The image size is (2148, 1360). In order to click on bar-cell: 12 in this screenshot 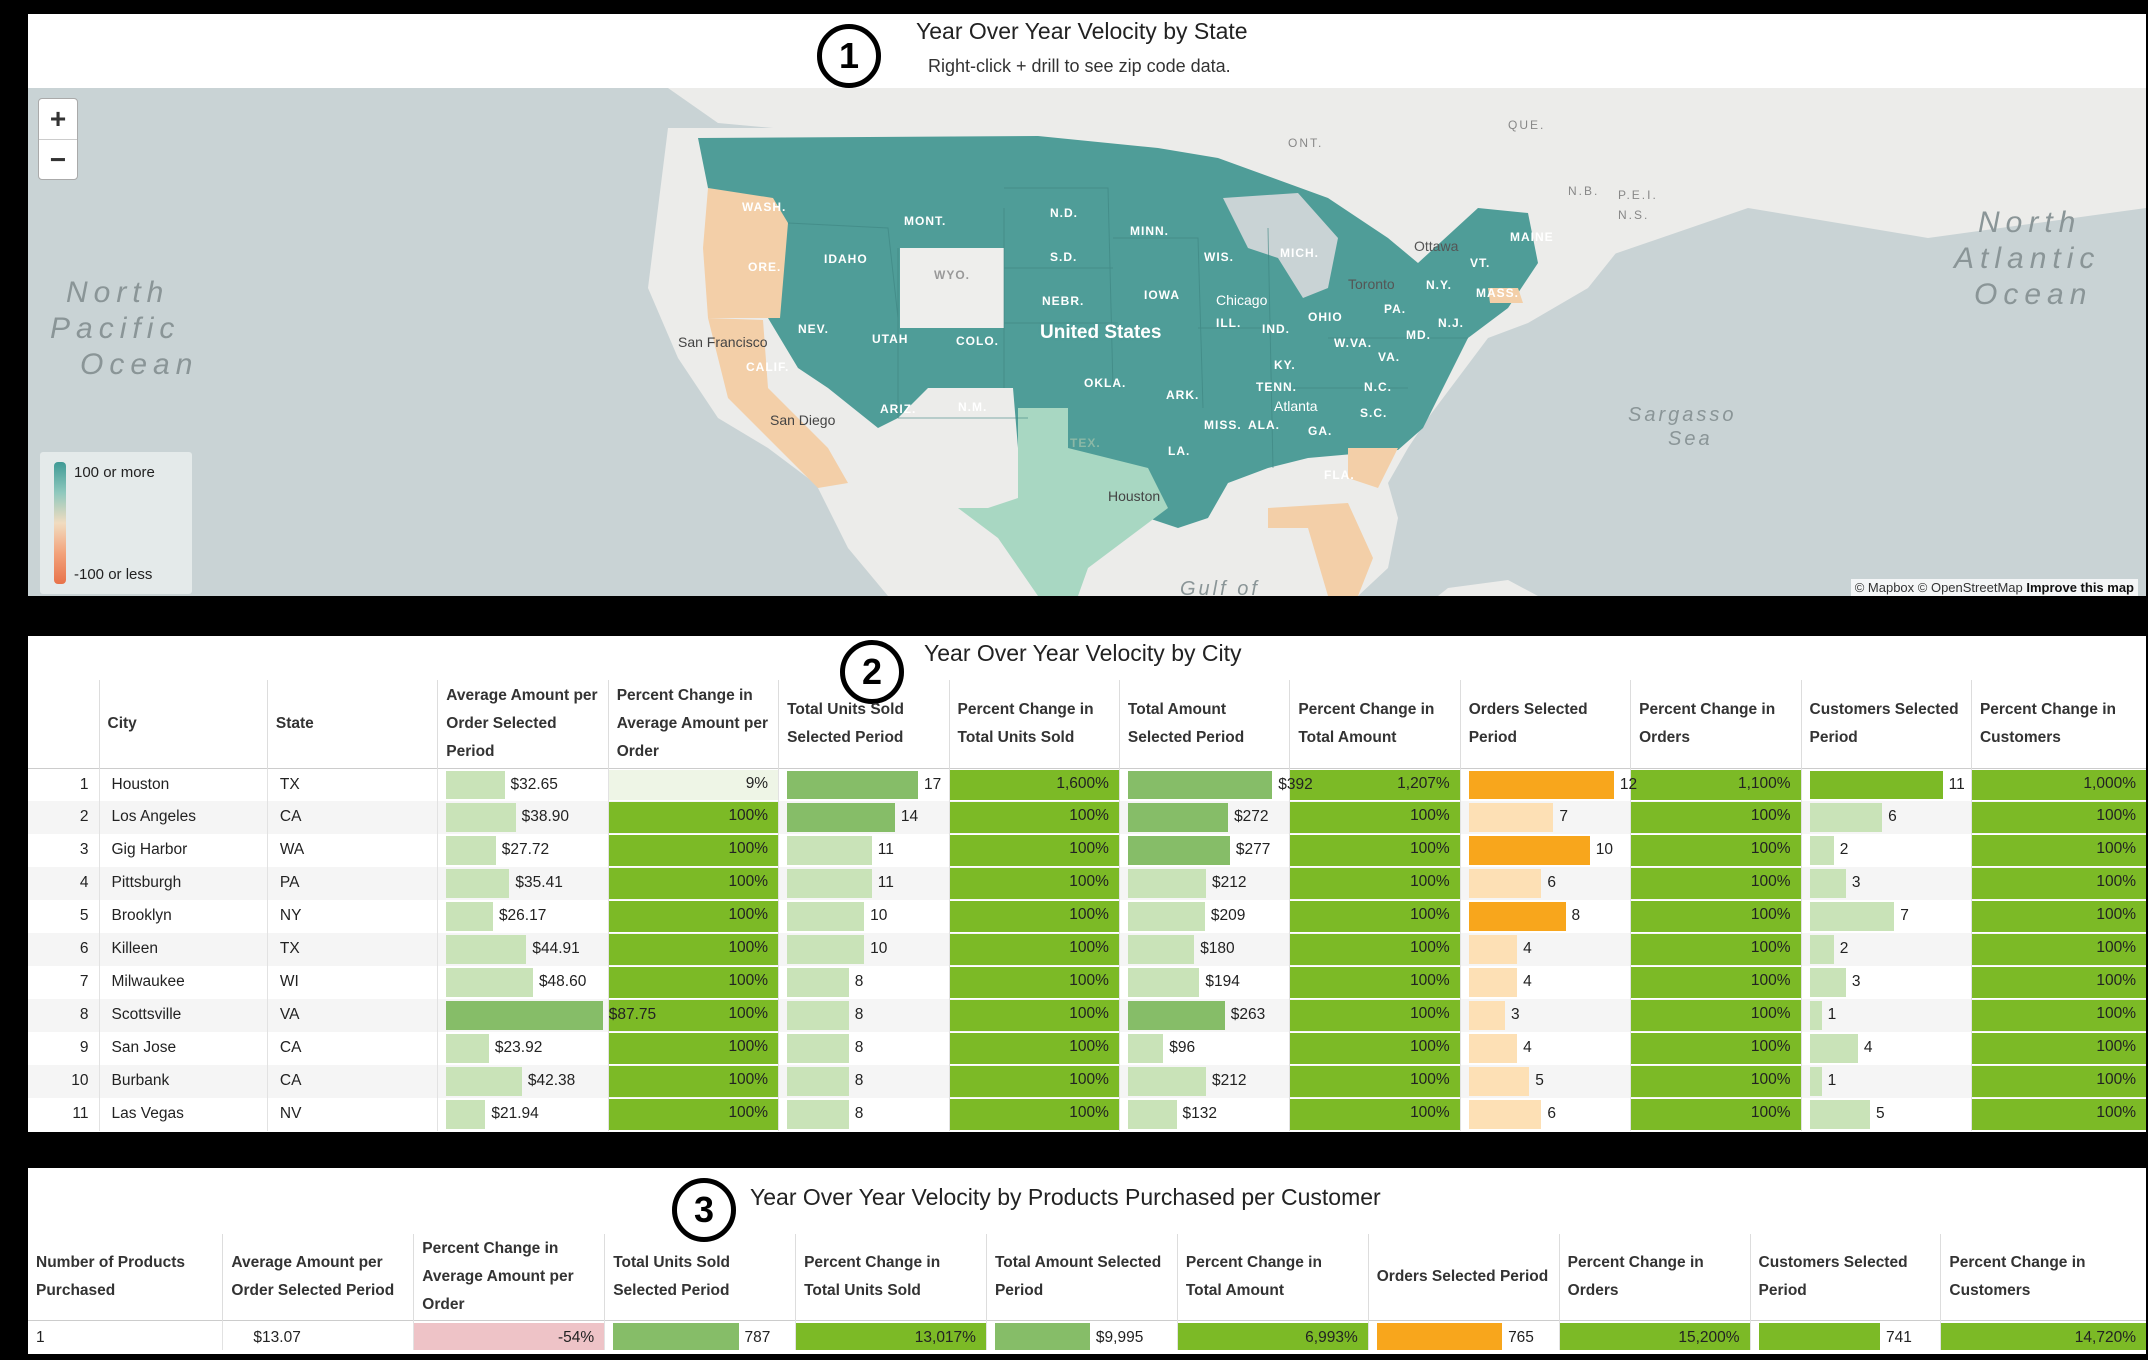, I will do `click(1548, 784)`.